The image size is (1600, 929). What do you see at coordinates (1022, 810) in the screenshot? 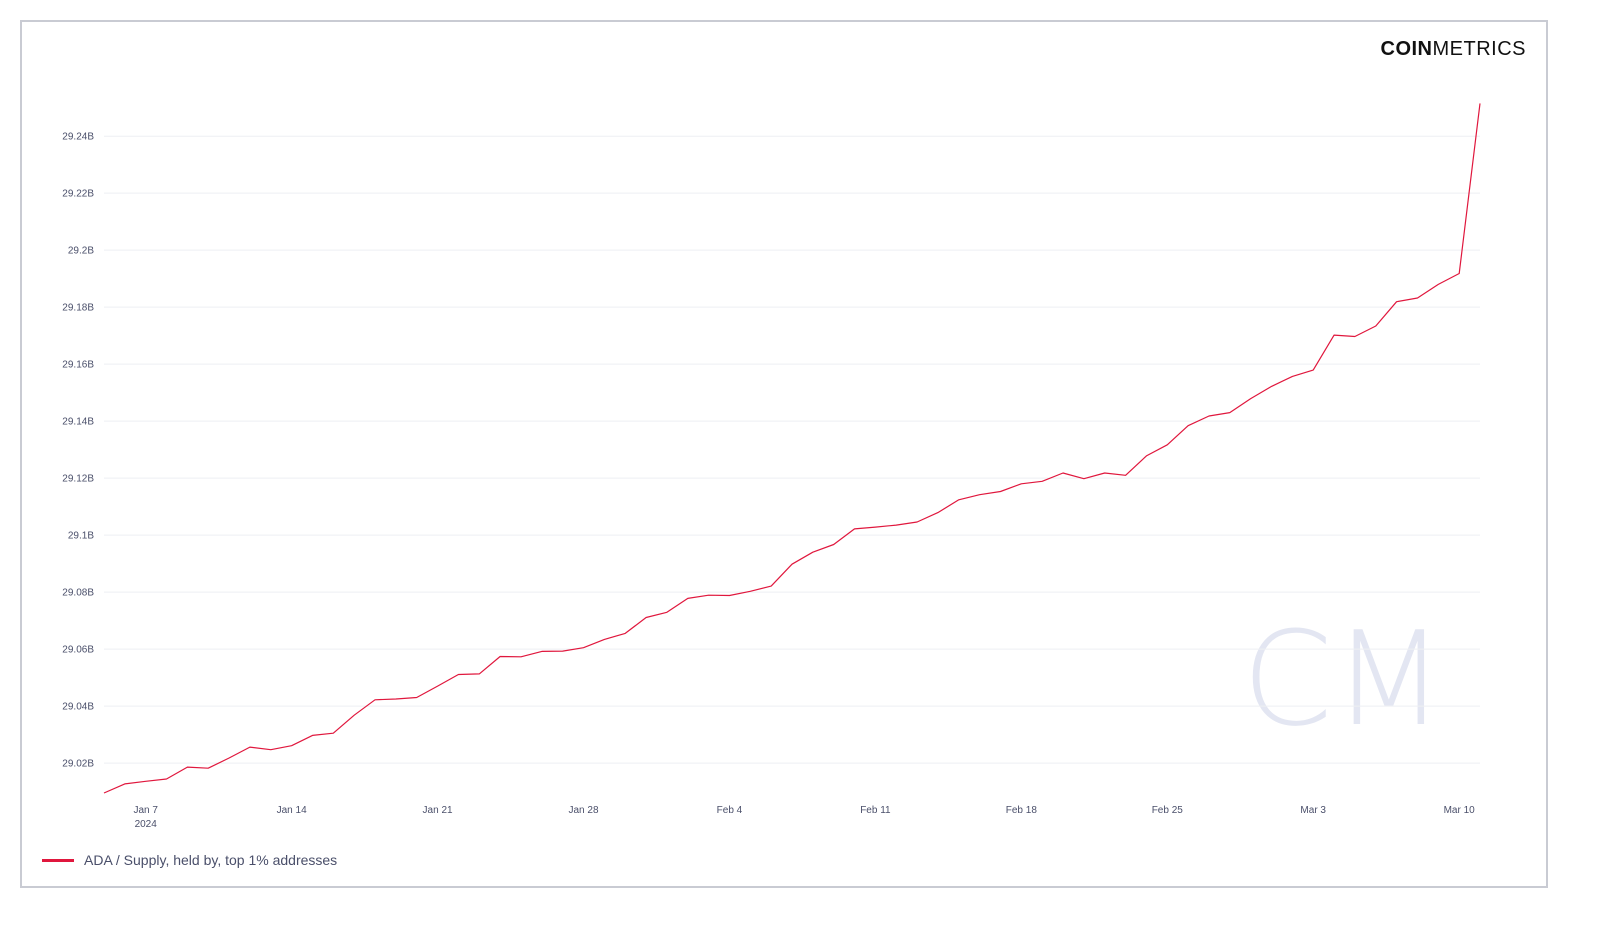
I see `x-tick-label: Feb 18` at bounding box center [1022, 810].